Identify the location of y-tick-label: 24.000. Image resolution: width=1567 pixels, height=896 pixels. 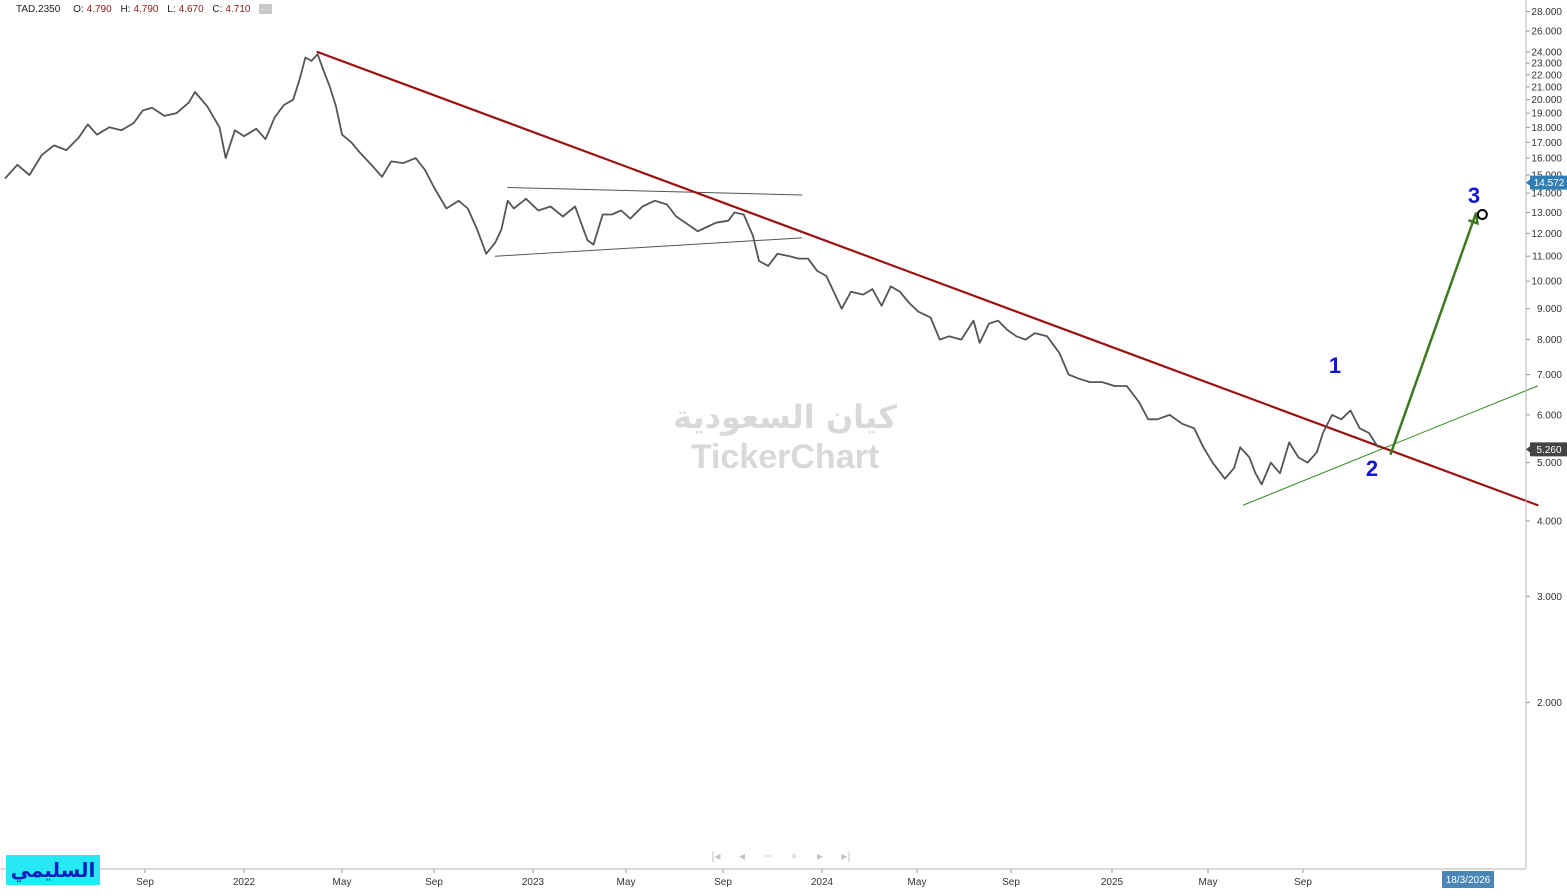
(1546, 53).